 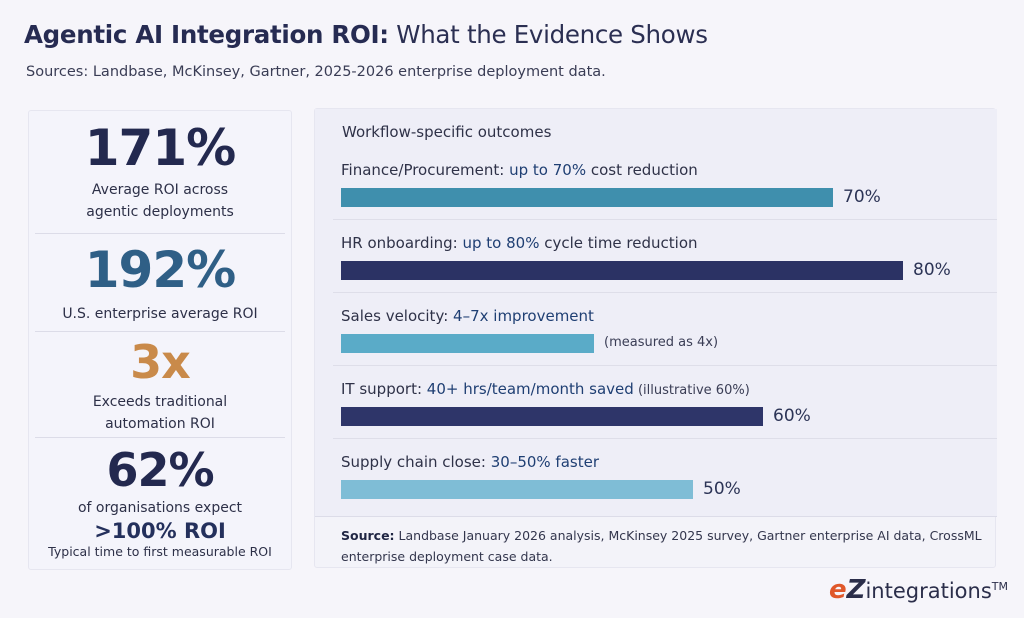 I want to click on roi-expectation: >100% ROI, so click(x=160, y=531).